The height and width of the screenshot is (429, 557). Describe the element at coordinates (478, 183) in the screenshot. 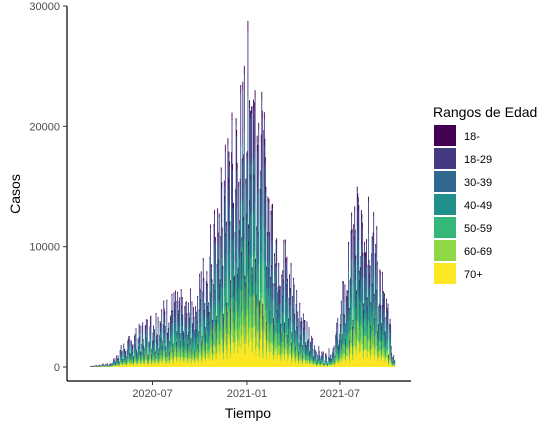

I see `legend-label: 30-39` at that location.